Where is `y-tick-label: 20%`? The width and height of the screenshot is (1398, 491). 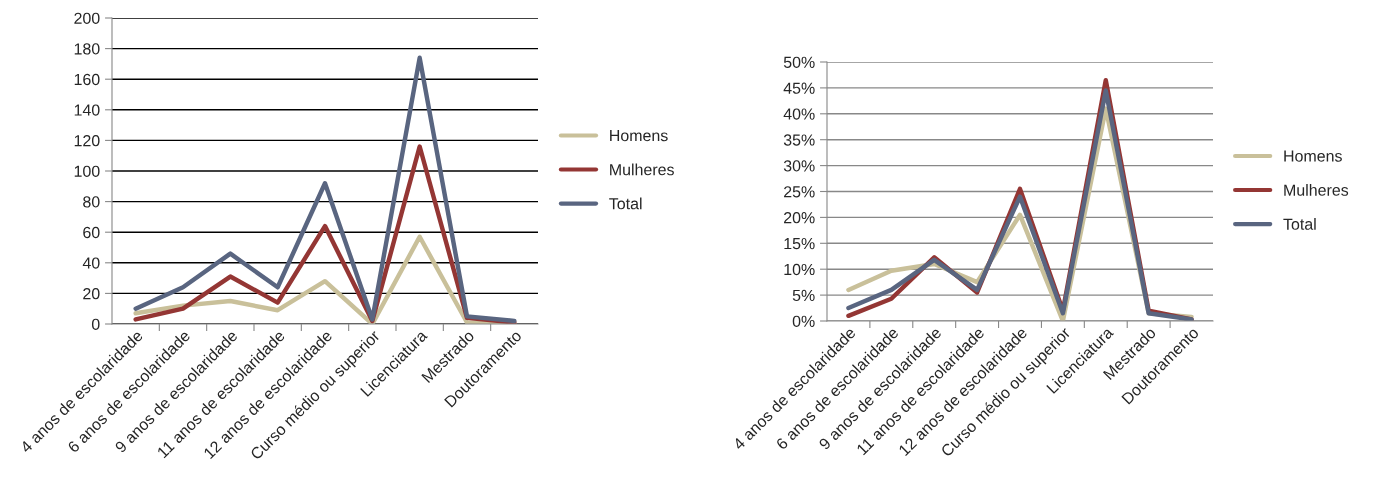
y-tick-label: 20% is located at coordinates (799, 218).